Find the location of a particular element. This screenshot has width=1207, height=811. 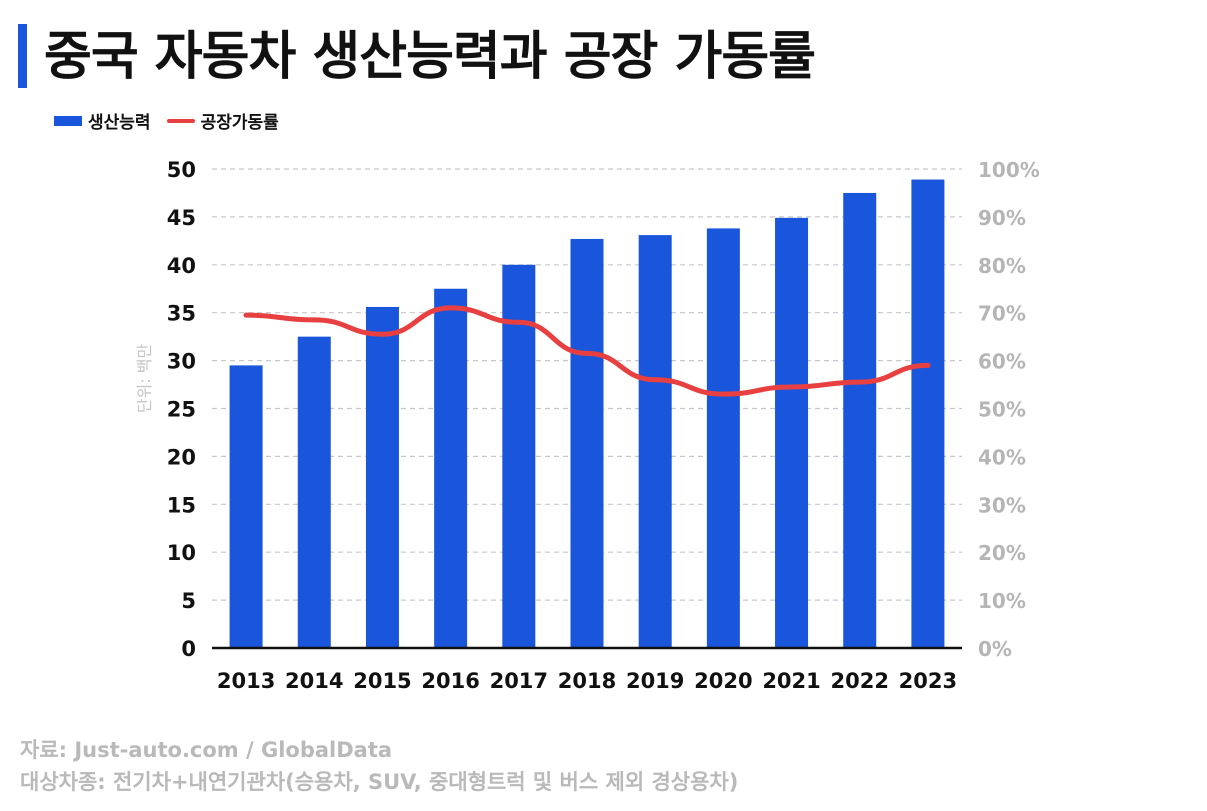

x-tick-label: 2015 is located at coordinates (382, 681).